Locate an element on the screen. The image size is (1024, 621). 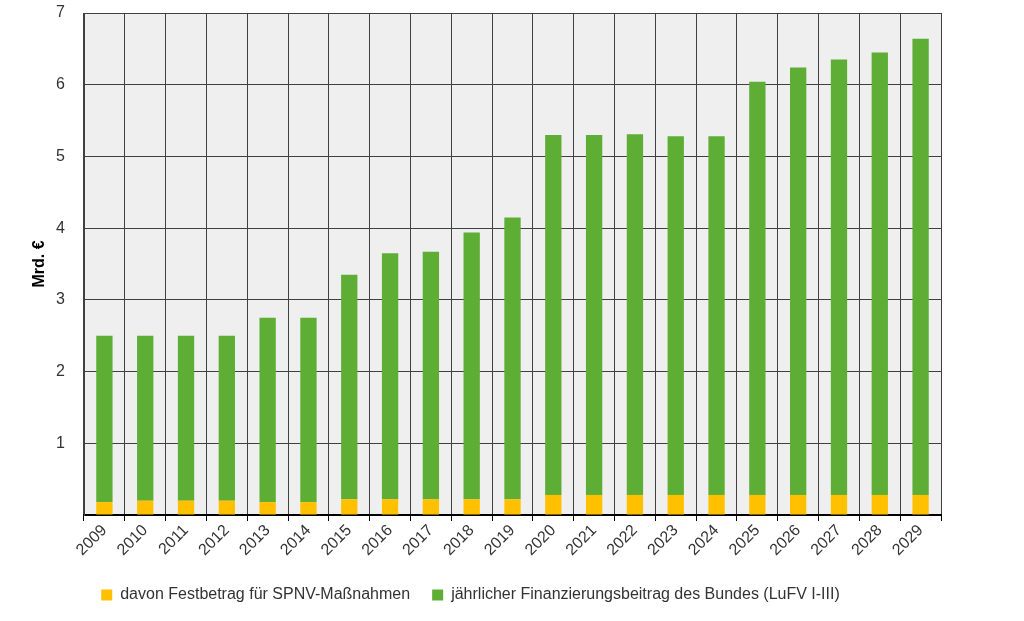
y-tick-label: 5 is located at coordinates (61, 155).